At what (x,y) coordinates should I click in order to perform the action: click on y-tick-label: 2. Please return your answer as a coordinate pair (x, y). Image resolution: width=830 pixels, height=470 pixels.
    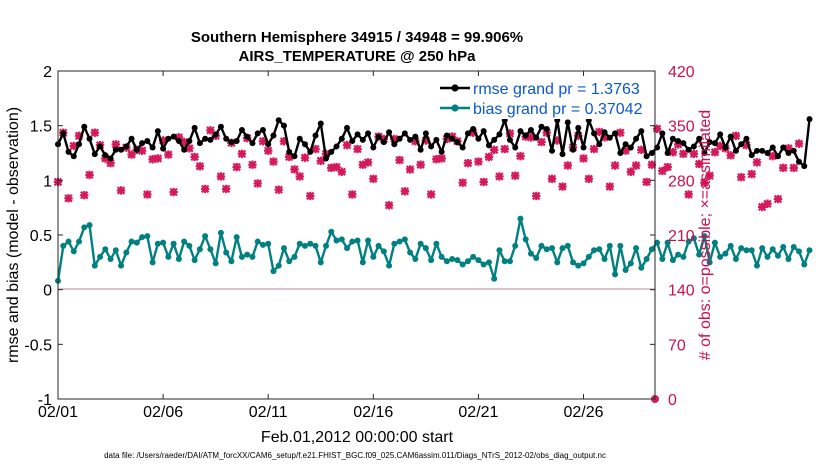
    Looking at the image, I should click on (47, 72).